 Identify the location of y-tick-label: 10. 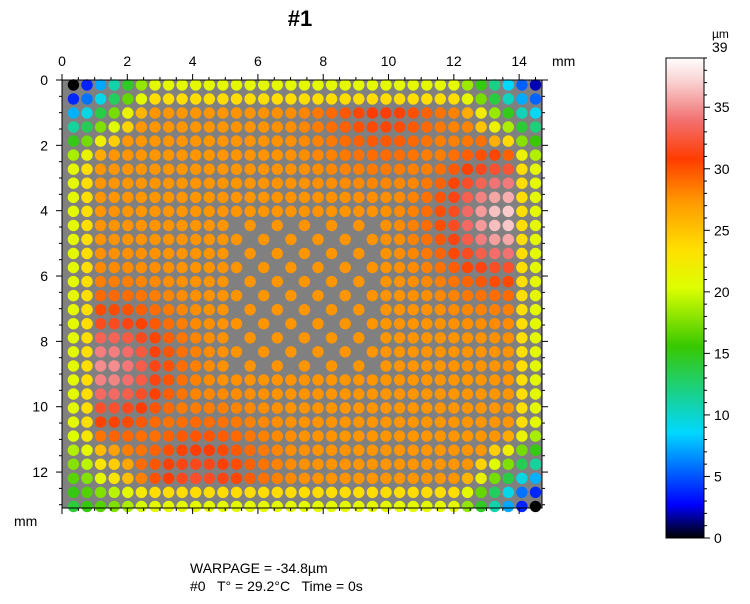
(40, 407).